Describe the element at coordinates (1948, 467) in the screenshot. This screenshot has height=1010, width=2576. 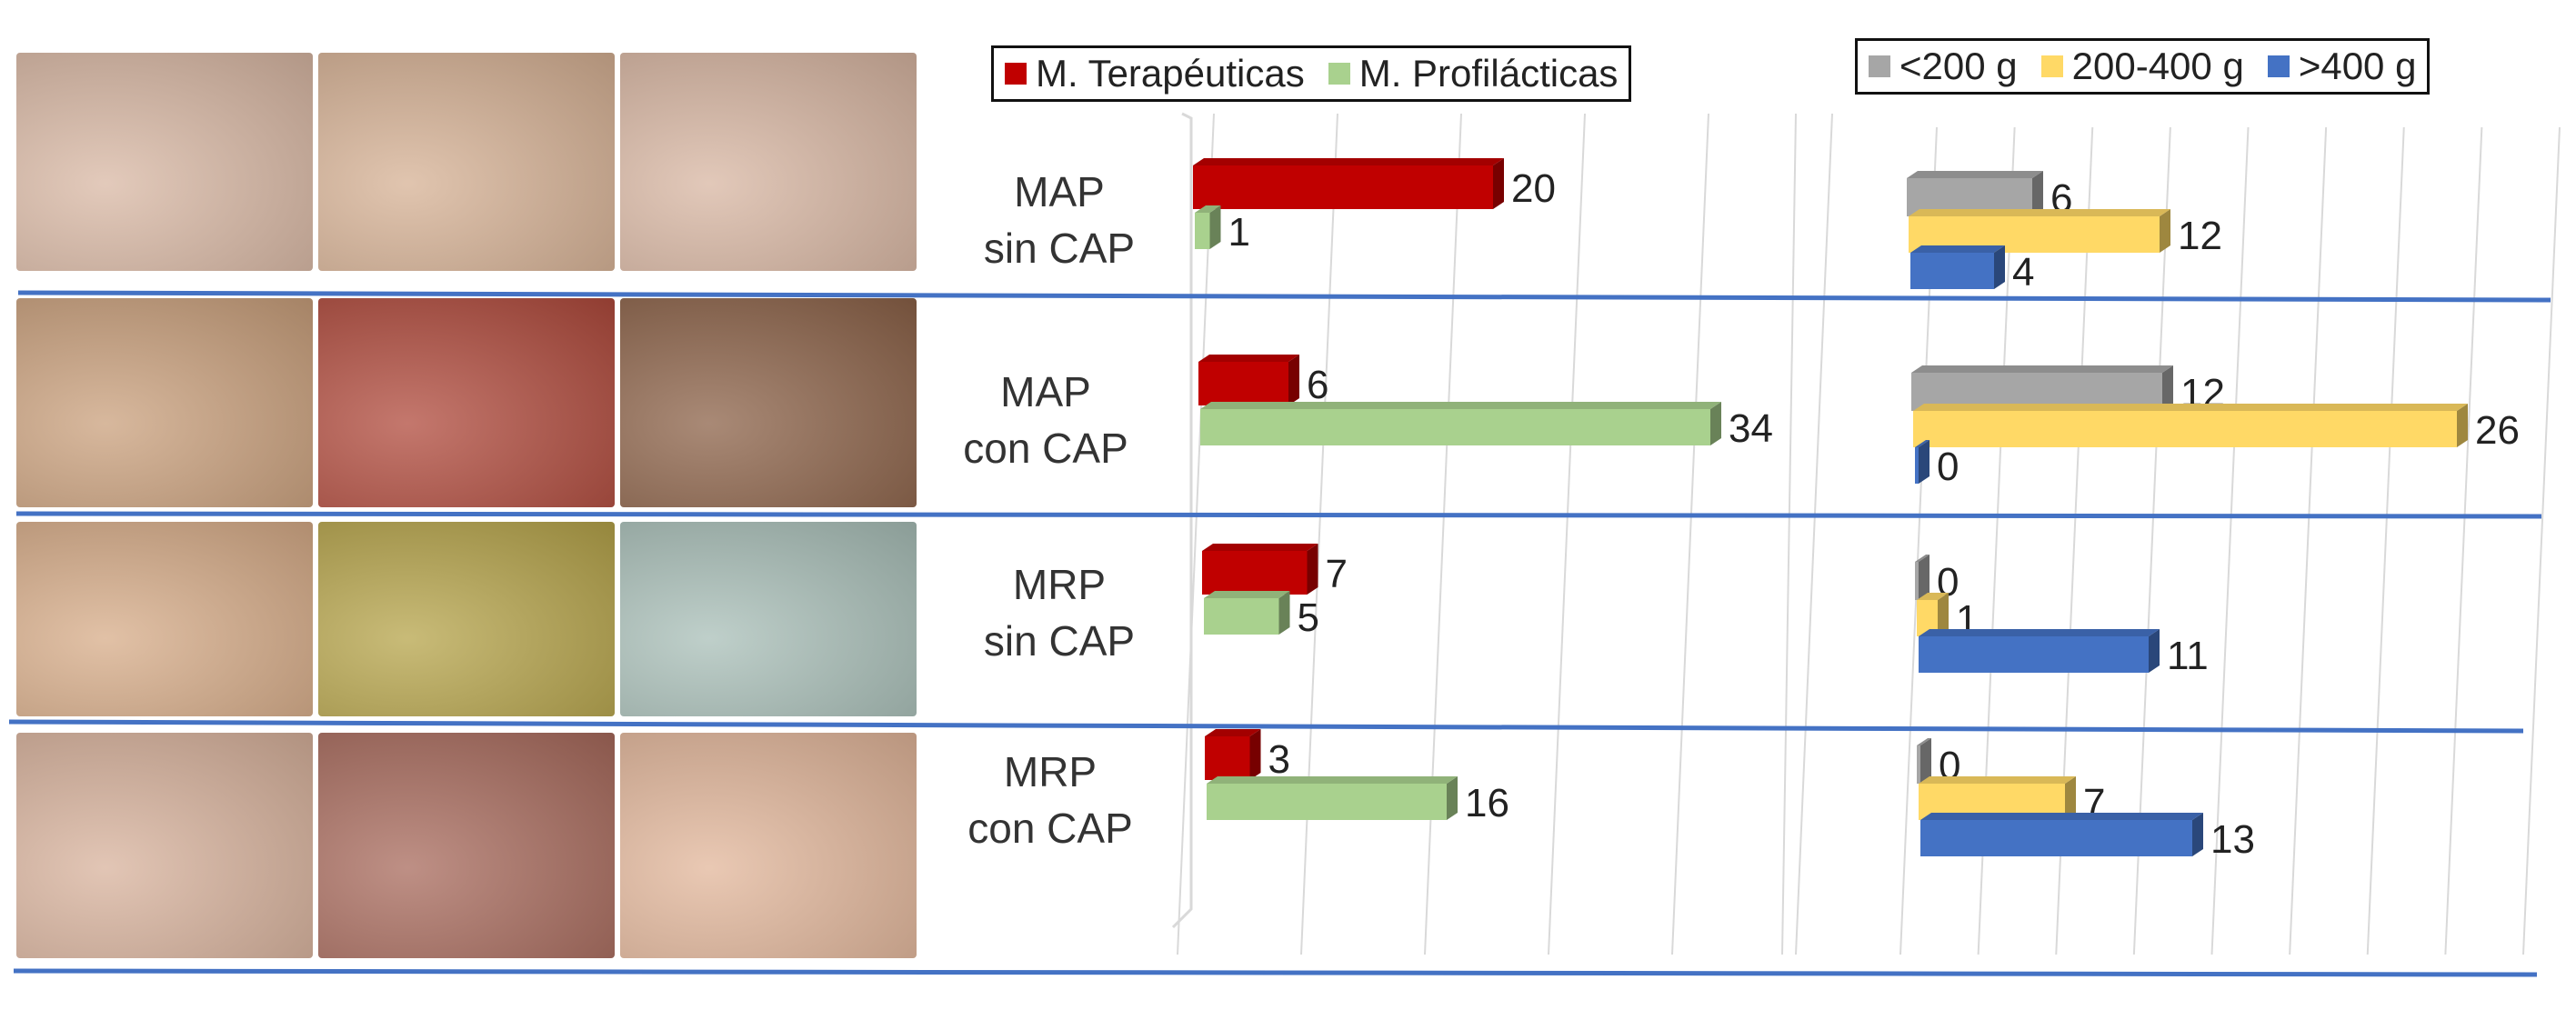
I see `data-label: 0` at that location.